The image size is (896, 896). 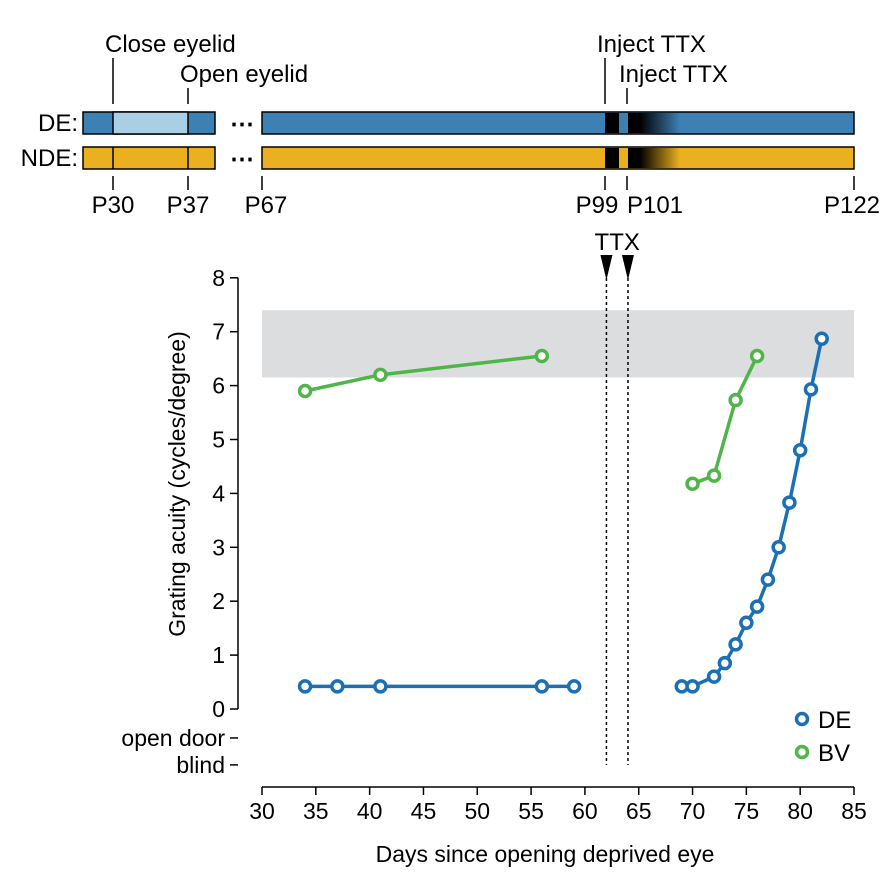 I want to click on inject-ttx-label-1: Inject TTX, so click(x=651, y=44).